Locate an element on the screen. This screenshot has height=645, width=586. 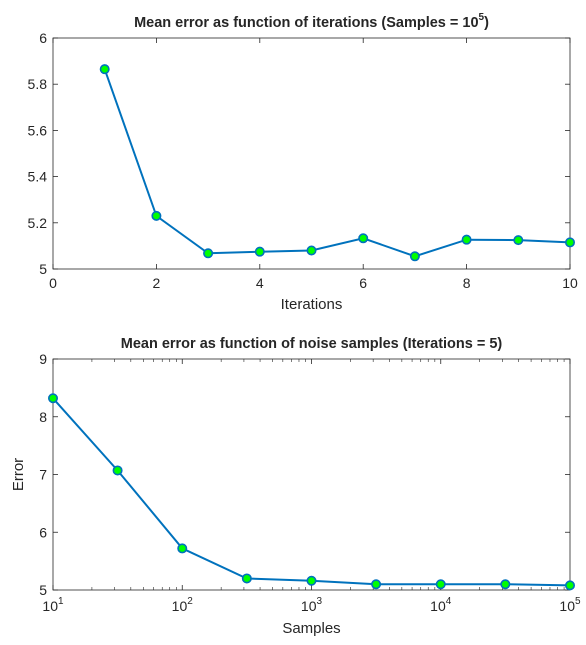
x-tick-label: 4 is located at coordinates (260, 283).